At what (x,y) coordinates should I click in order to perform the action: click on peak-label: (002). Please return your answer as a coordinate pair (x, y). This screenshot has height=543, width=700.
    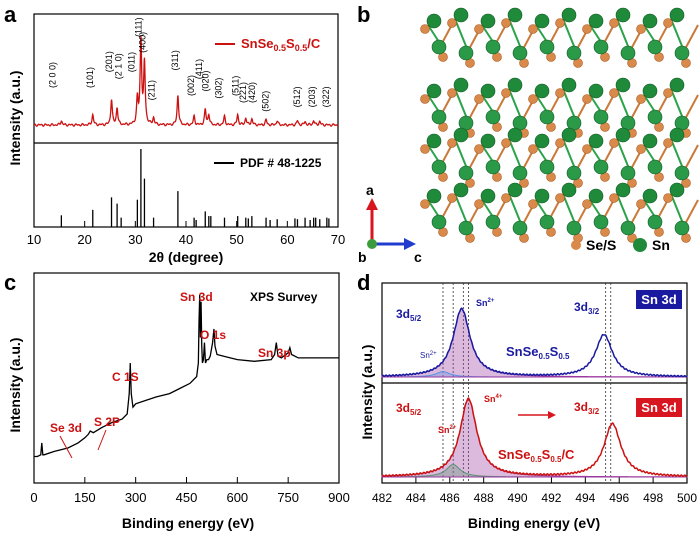
    Looking at the image, I should click on (191, 85).